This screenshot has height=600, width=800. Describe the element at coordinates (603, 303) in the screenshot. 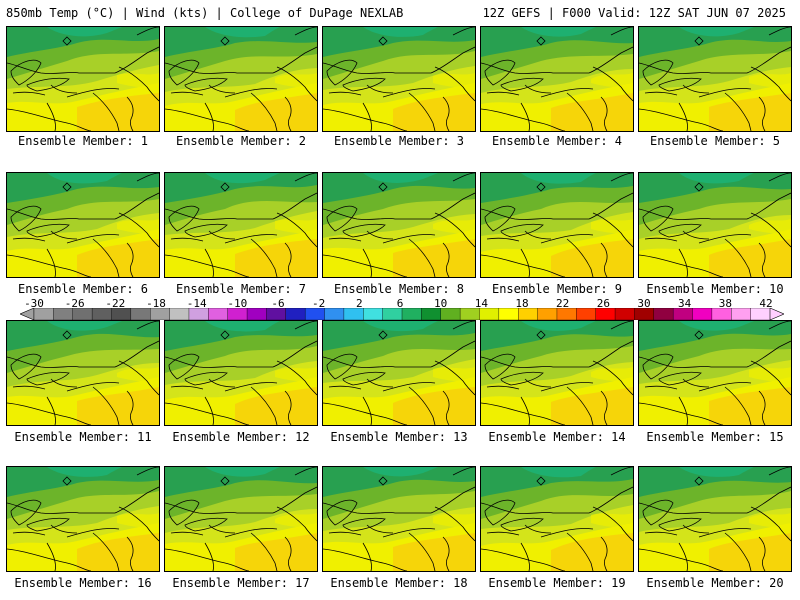

I see `colorbar-tick-label: 26` at that location.